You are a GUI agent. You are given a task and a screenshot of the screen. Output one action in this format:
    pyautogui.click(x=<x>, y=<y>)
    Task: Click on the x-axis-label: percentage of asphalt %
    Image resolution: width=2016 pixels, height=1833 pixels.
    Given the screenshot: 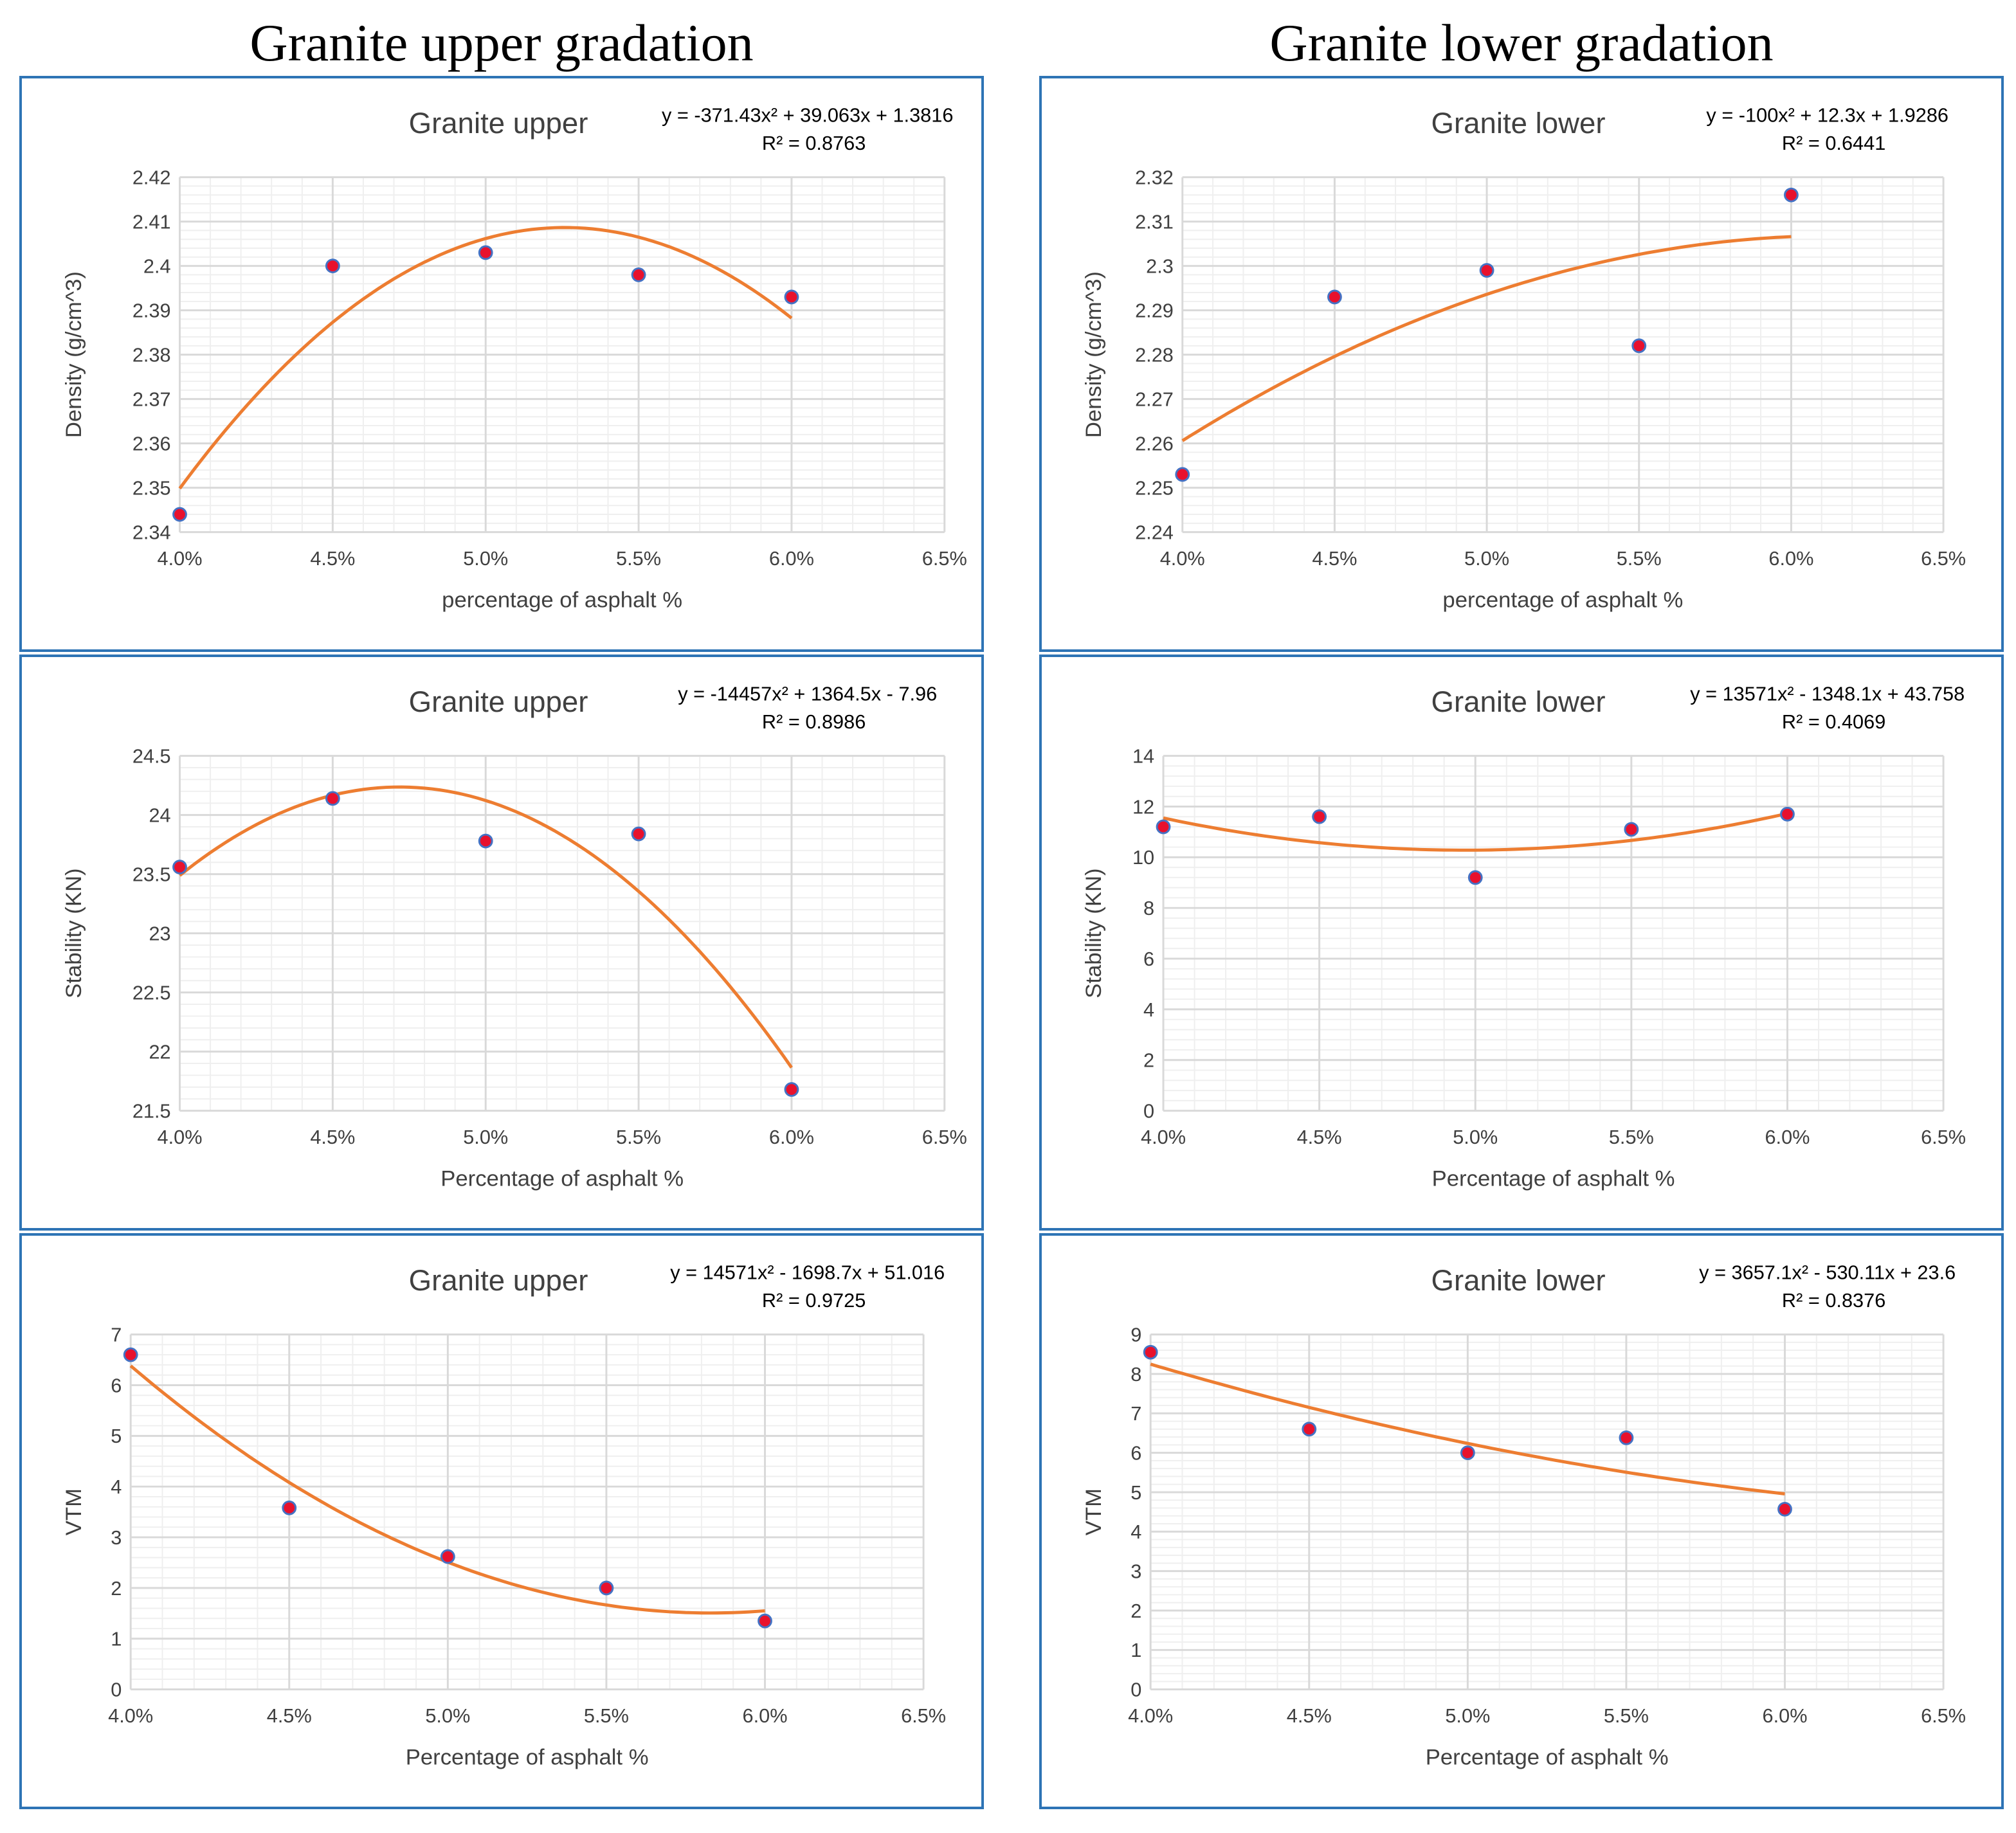 What is the action you would take?
    pyautogui.click(x=1562, y=601)
    